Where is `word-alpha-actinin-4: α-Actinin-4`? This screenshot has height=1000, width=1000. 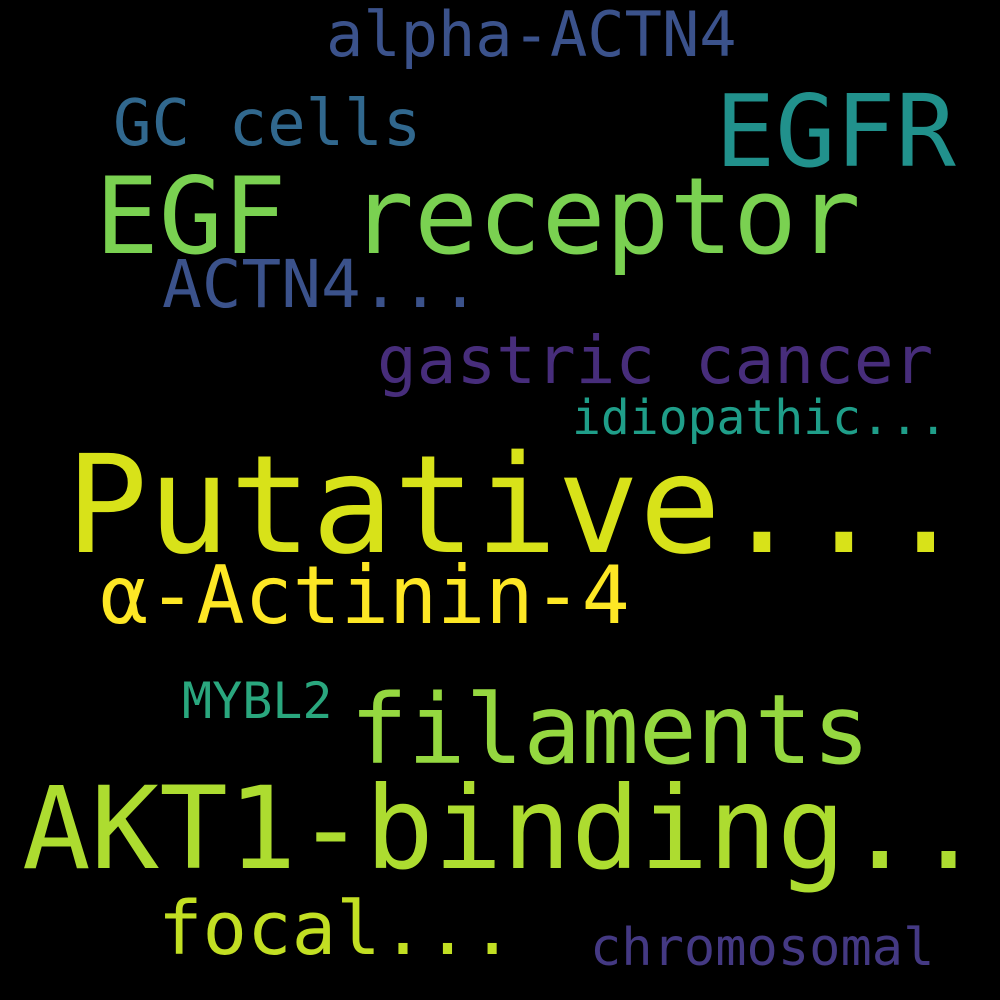
word-alpha-actinin-4: α-Actinin-4 is located at coordinates (365, 595).